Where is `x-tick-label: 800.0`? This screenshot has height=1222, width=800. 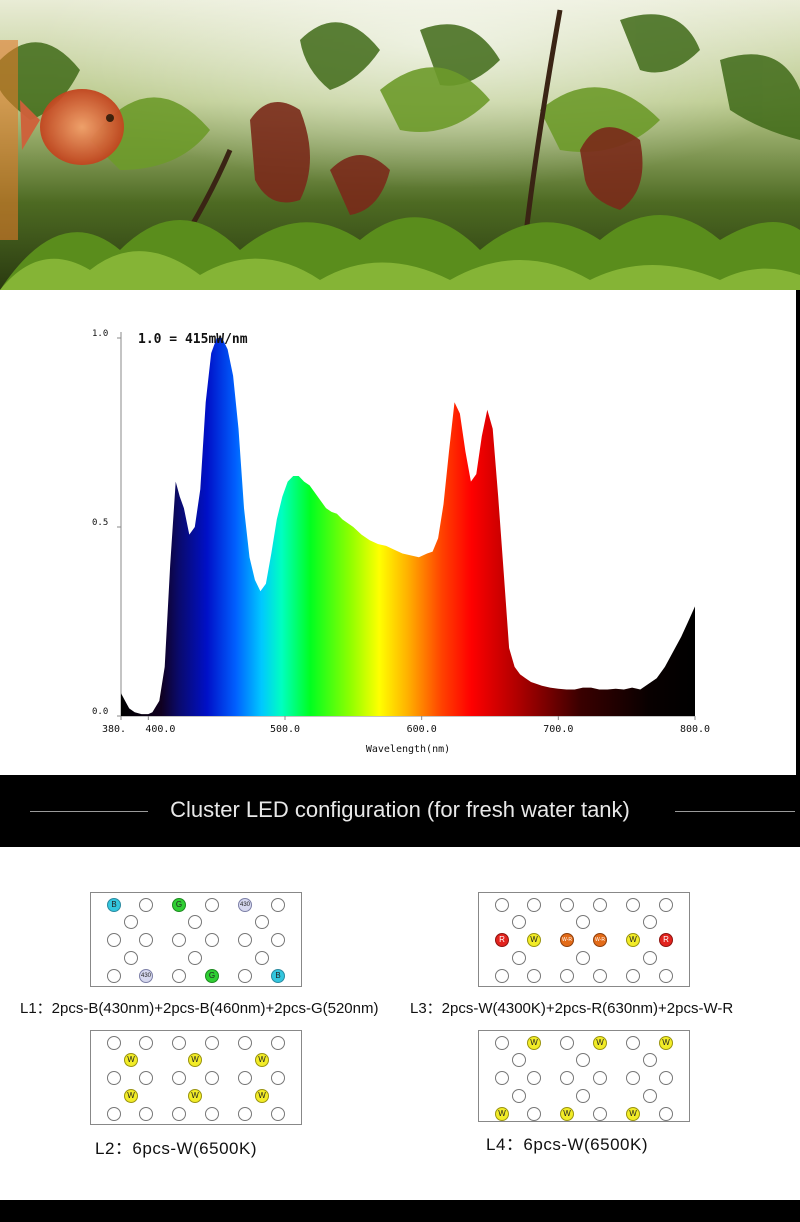 x-tick-label: 800.0 is located at coordinates (695, 729).